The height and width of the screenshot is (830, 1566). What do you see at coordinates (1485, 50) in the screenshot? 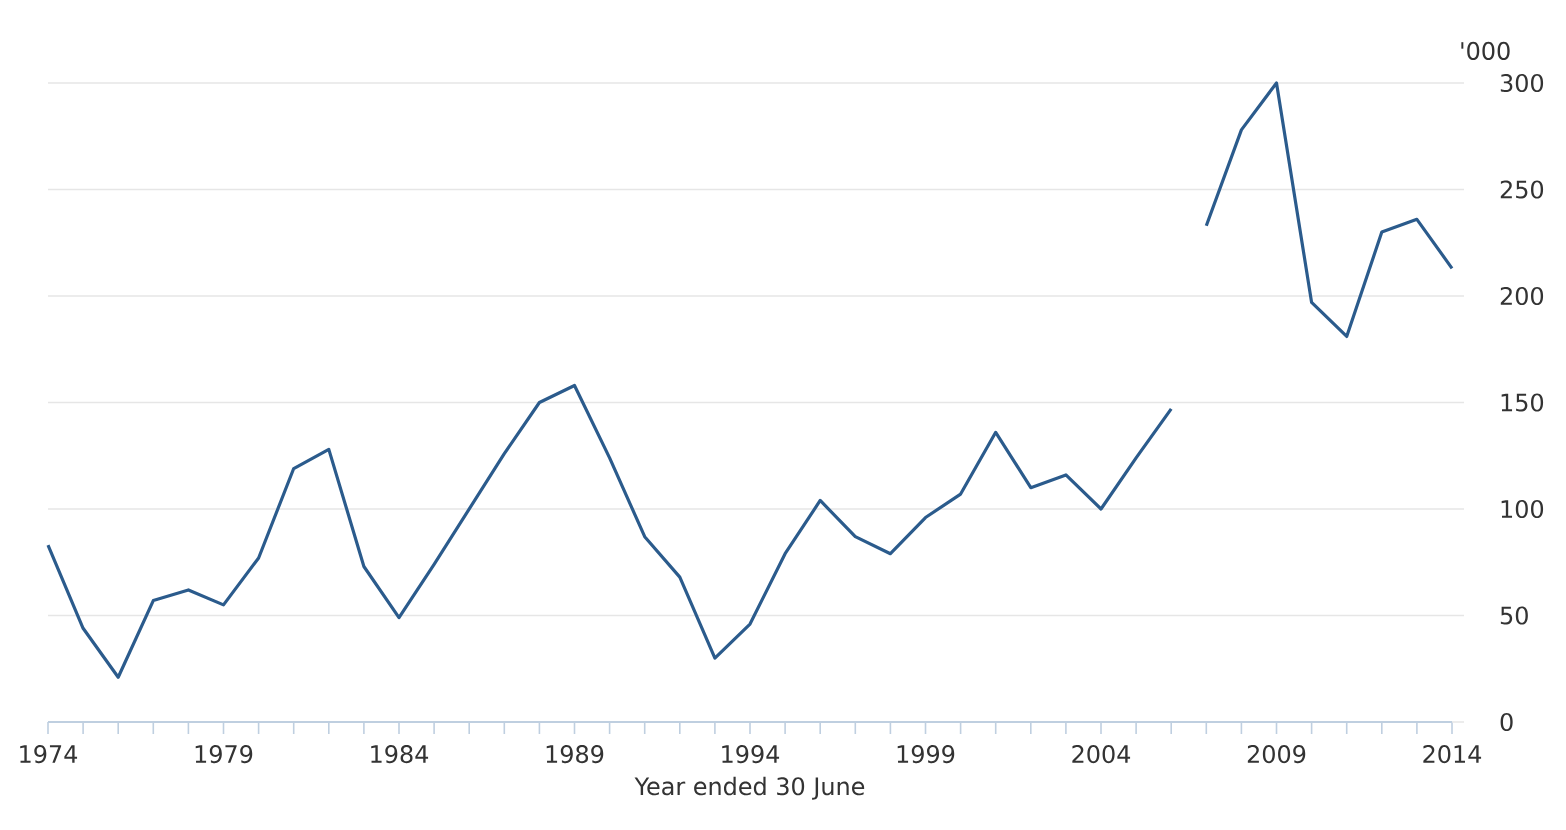
I see `y-axis-title: '000` at bounding box center [1485, 50].